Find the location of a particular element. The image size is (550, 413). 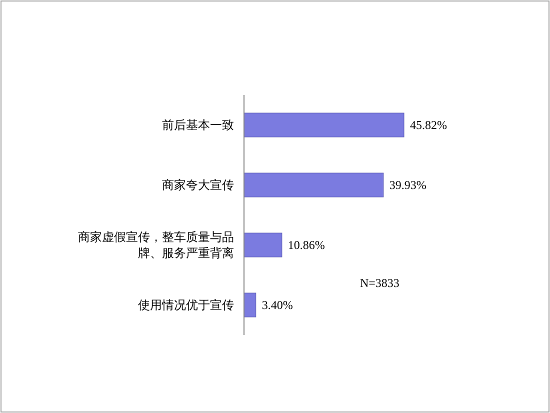

annotation: N=3833 is located at coordinates (380, 283).